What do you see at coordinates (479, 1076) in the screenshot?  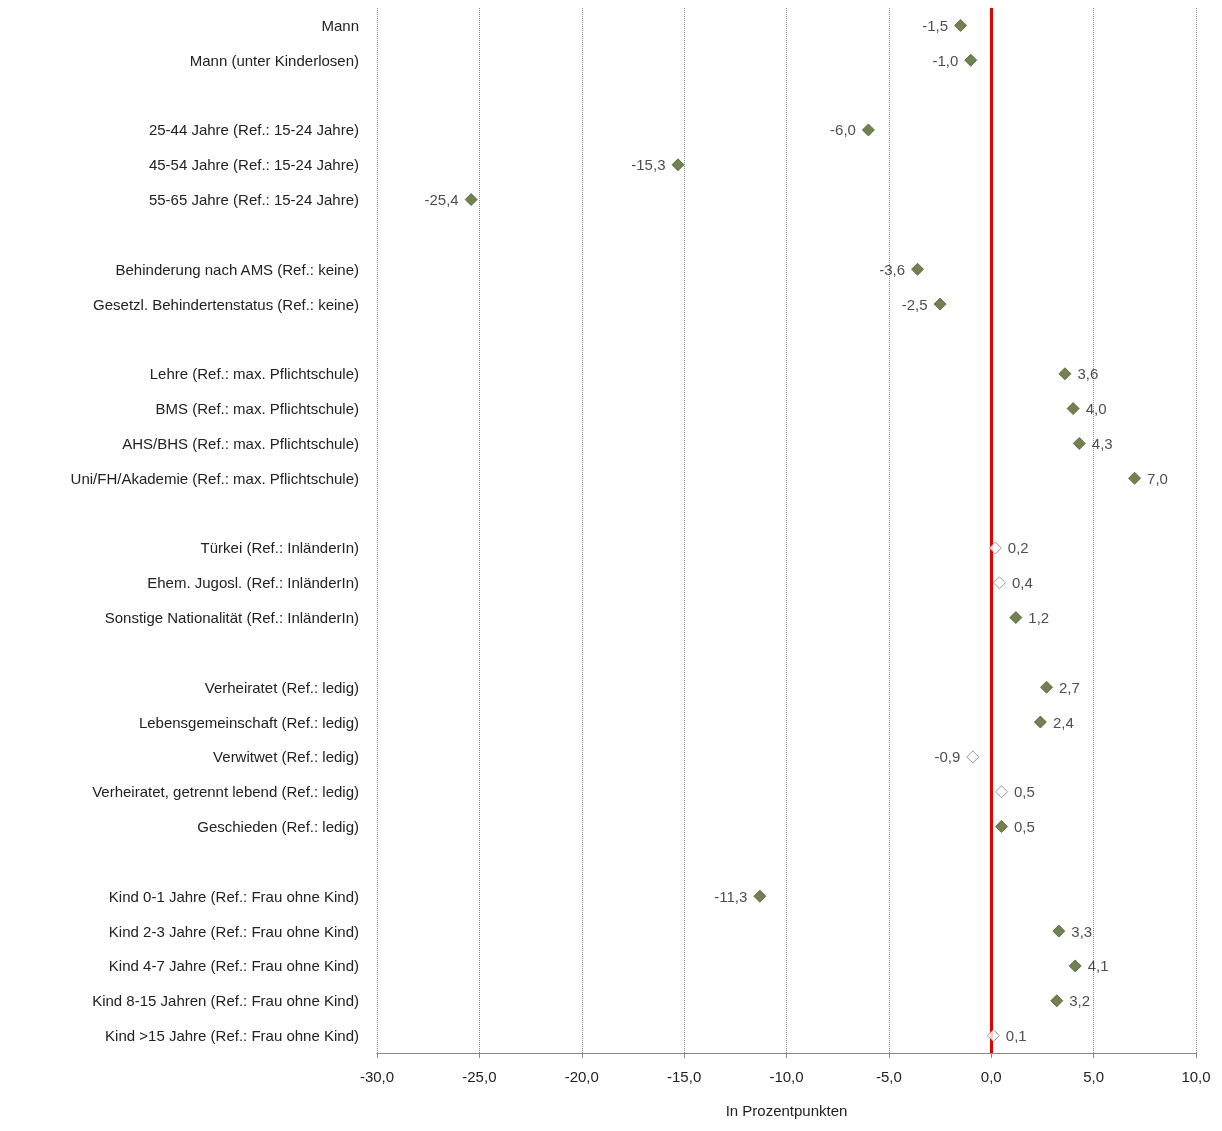 I see `x-tick-label: -25,0` at bounding box center [479, 1076].